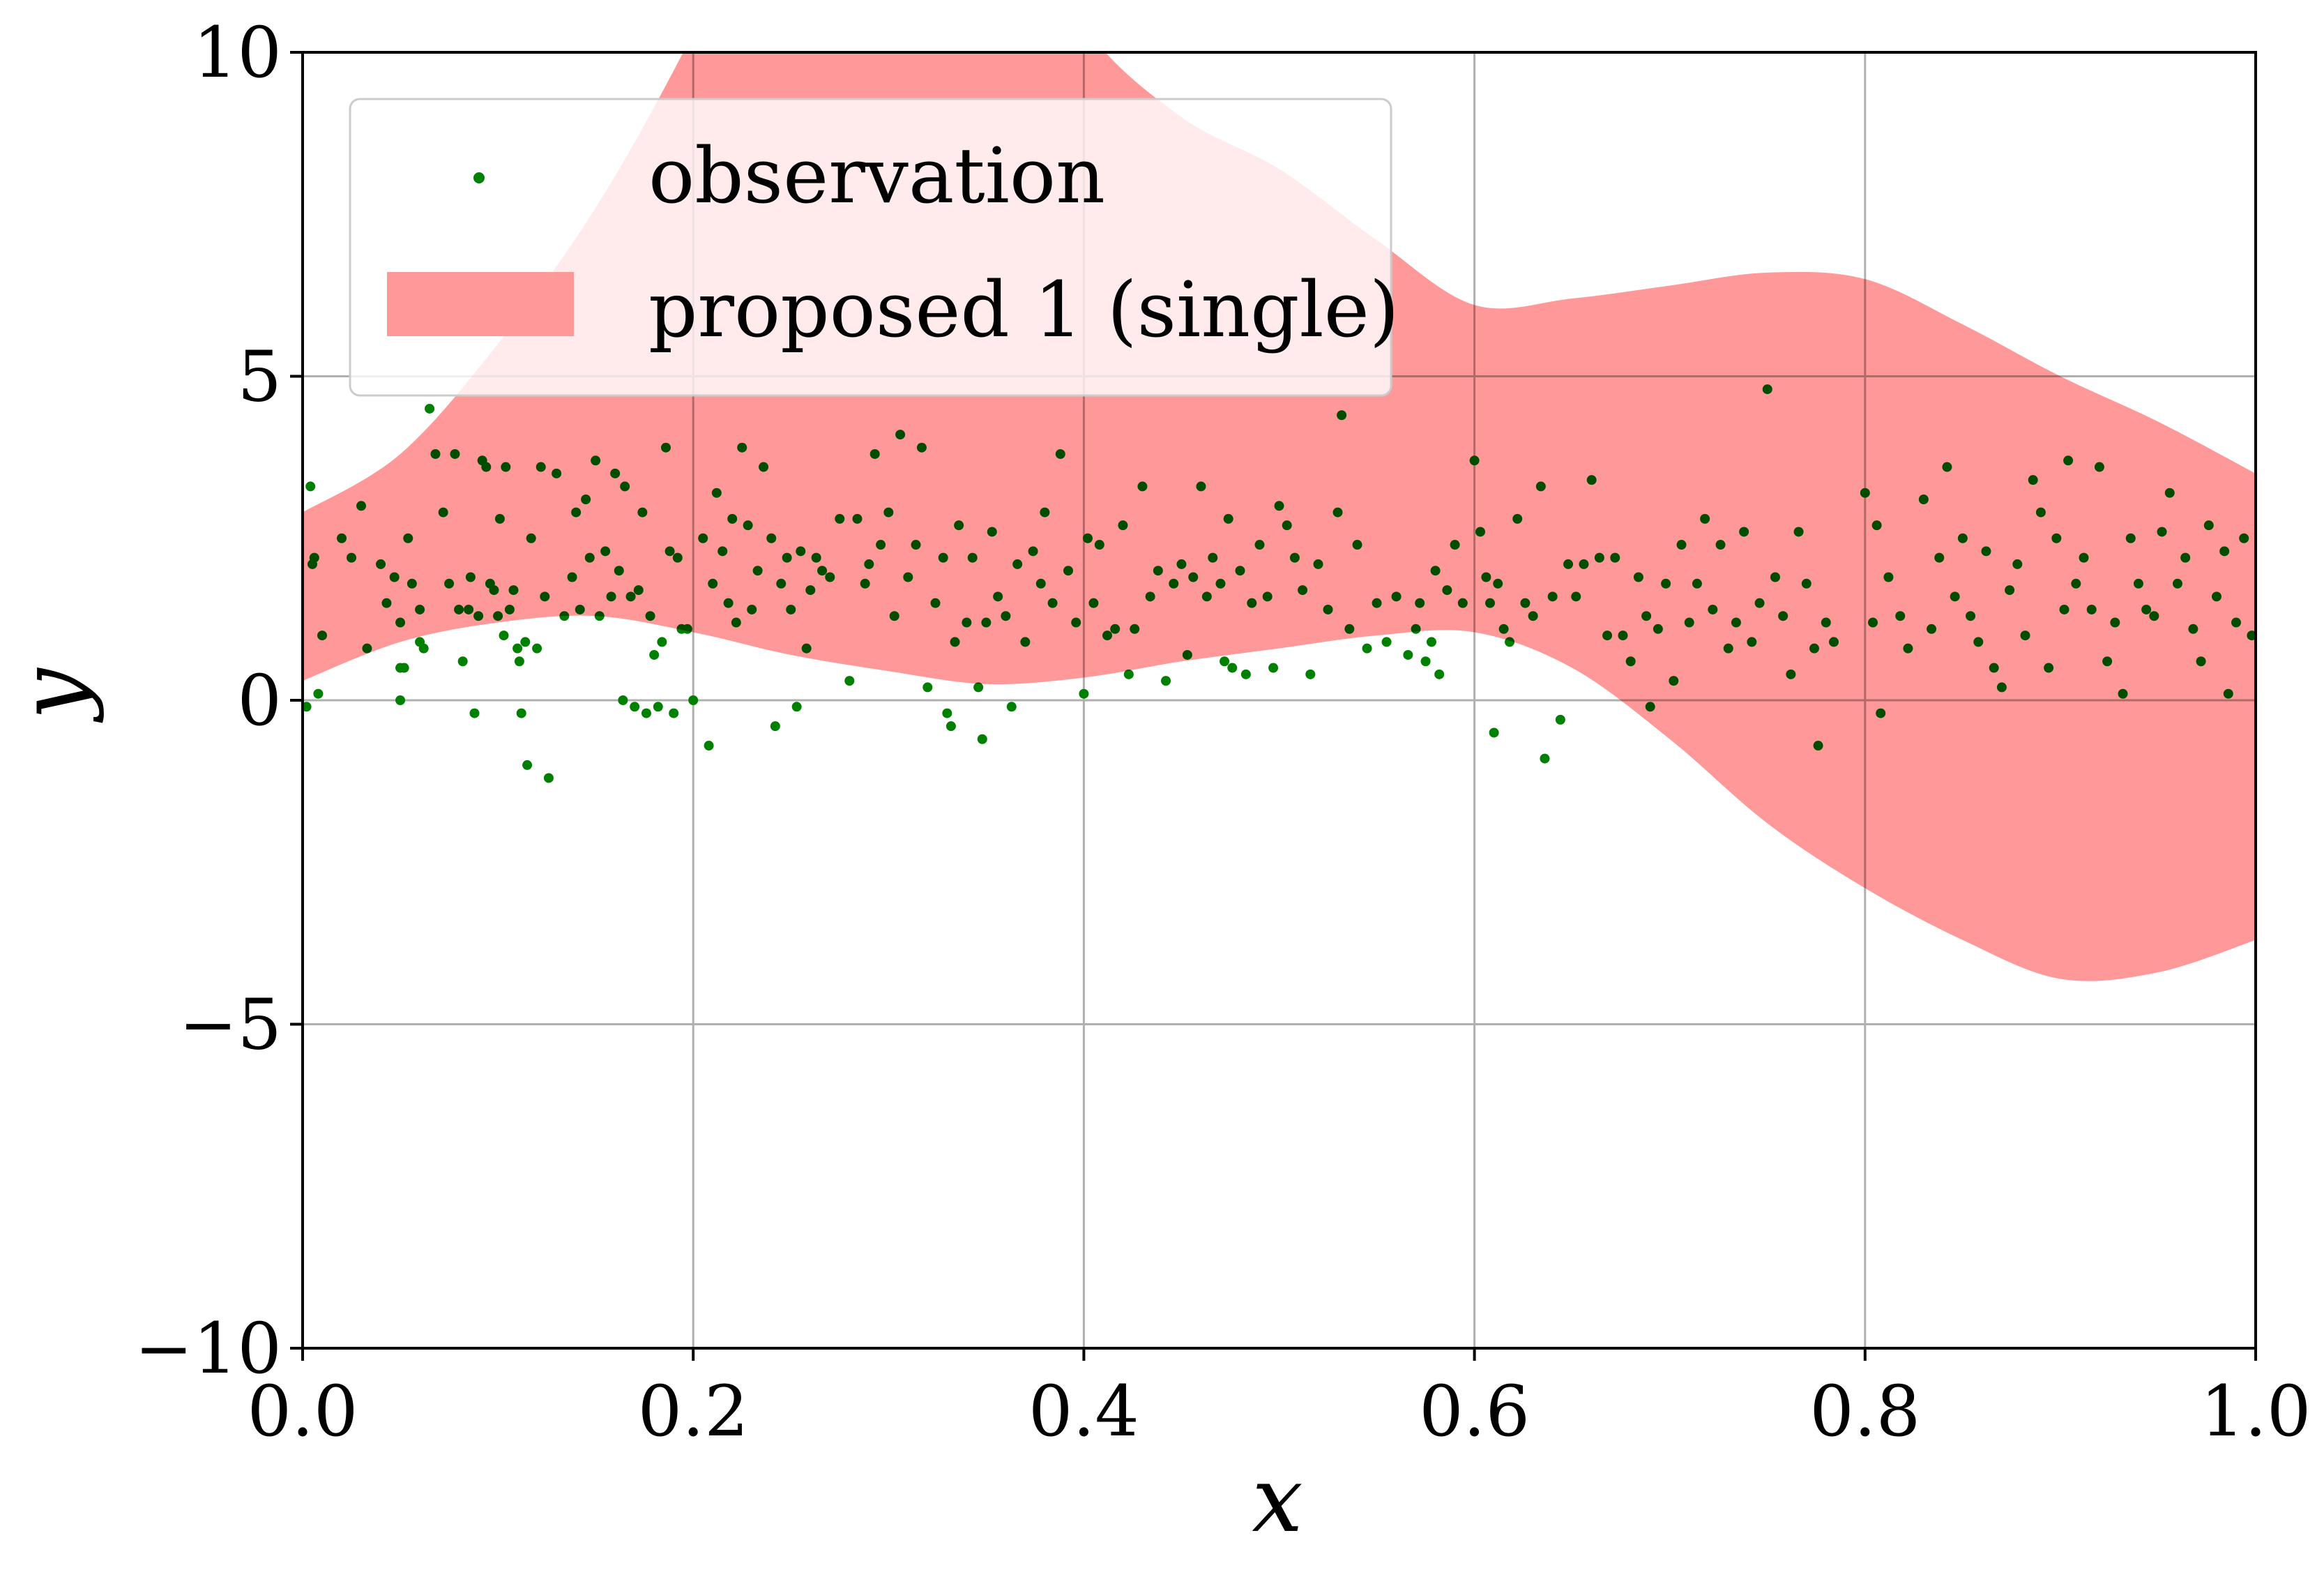  I want to click on y-tick-labels: −10 −5 0 5 10, so click(208, 700).